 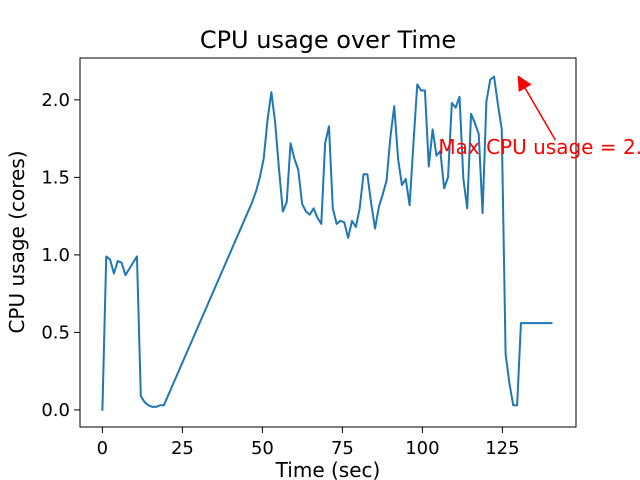 What do you see at coordinates (182, 448) in the screenshot?
I see `x-tick-label-2: 25` at bounding box center [182, 448].